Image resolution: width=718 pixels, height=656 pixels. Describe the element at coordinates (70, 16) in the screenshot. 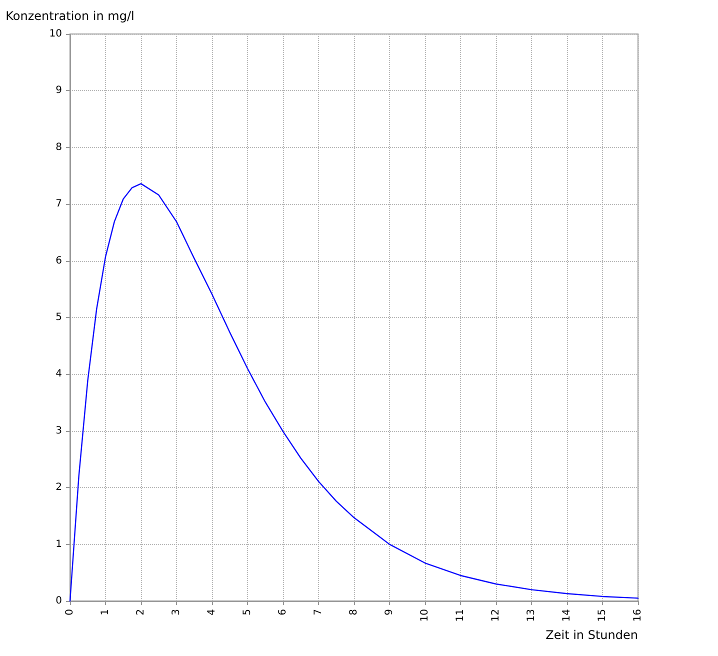

I see `y-axis-title: Konzentration in mg/l` at that location.